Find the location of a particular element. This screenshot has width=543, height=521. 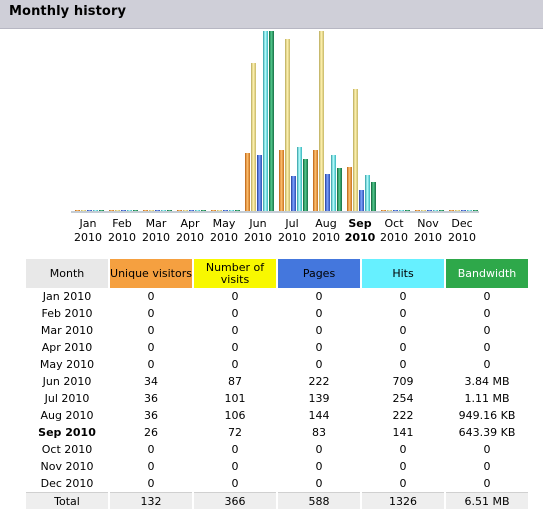

bar-pages-jan is located at coordinates (89, 210).